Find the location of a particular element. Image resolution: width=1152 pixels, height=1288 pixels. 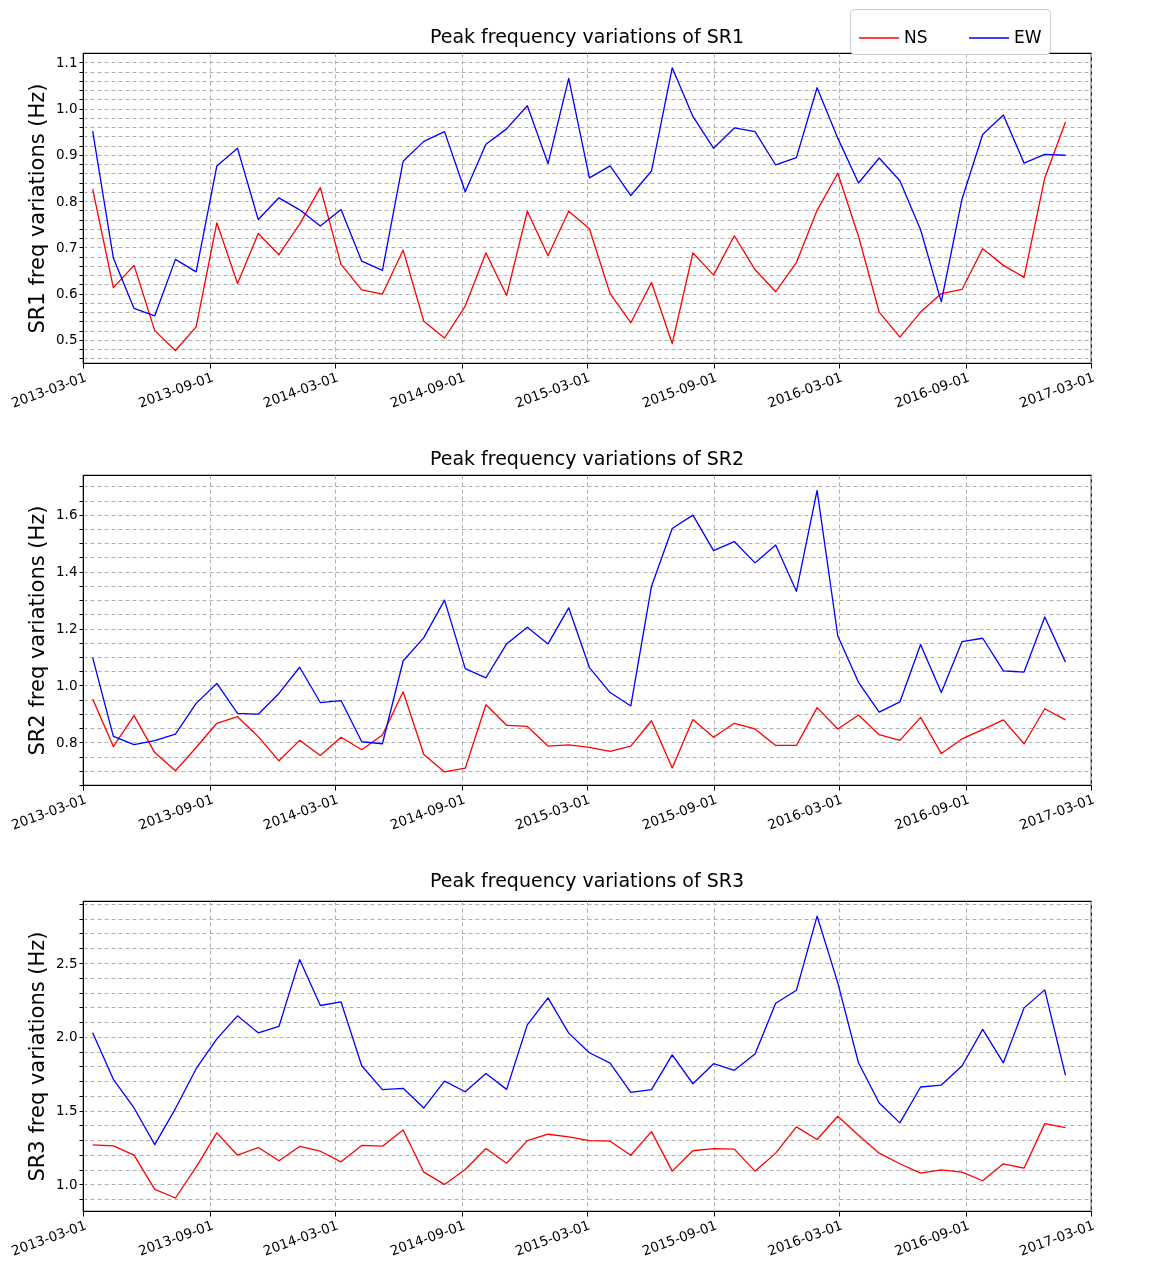

y-tick-label: 0.6 is located at coordinates (67, 293).